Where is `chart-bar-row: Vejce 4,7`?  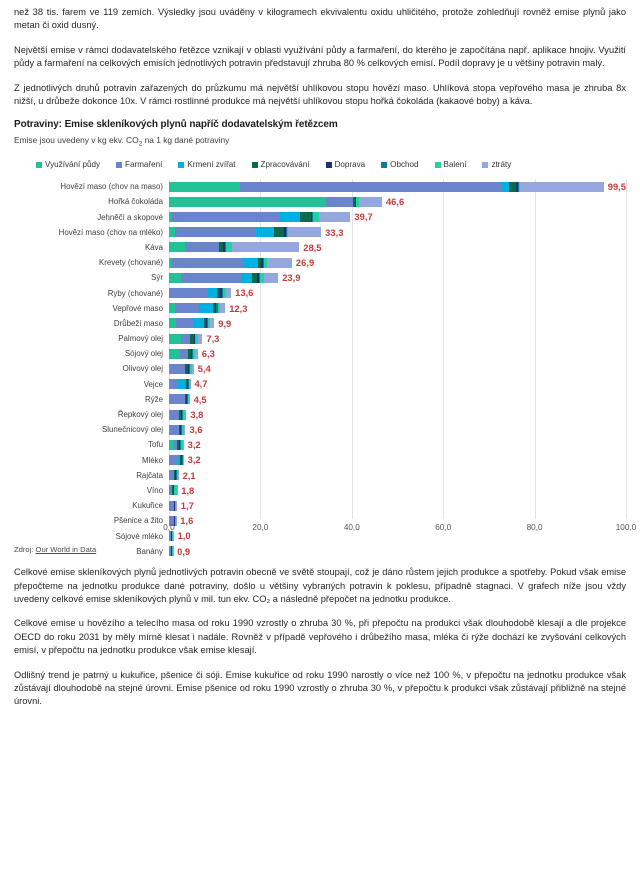 chart-bar-row: Vejce 4,7 is located at coordinates (320, 384).